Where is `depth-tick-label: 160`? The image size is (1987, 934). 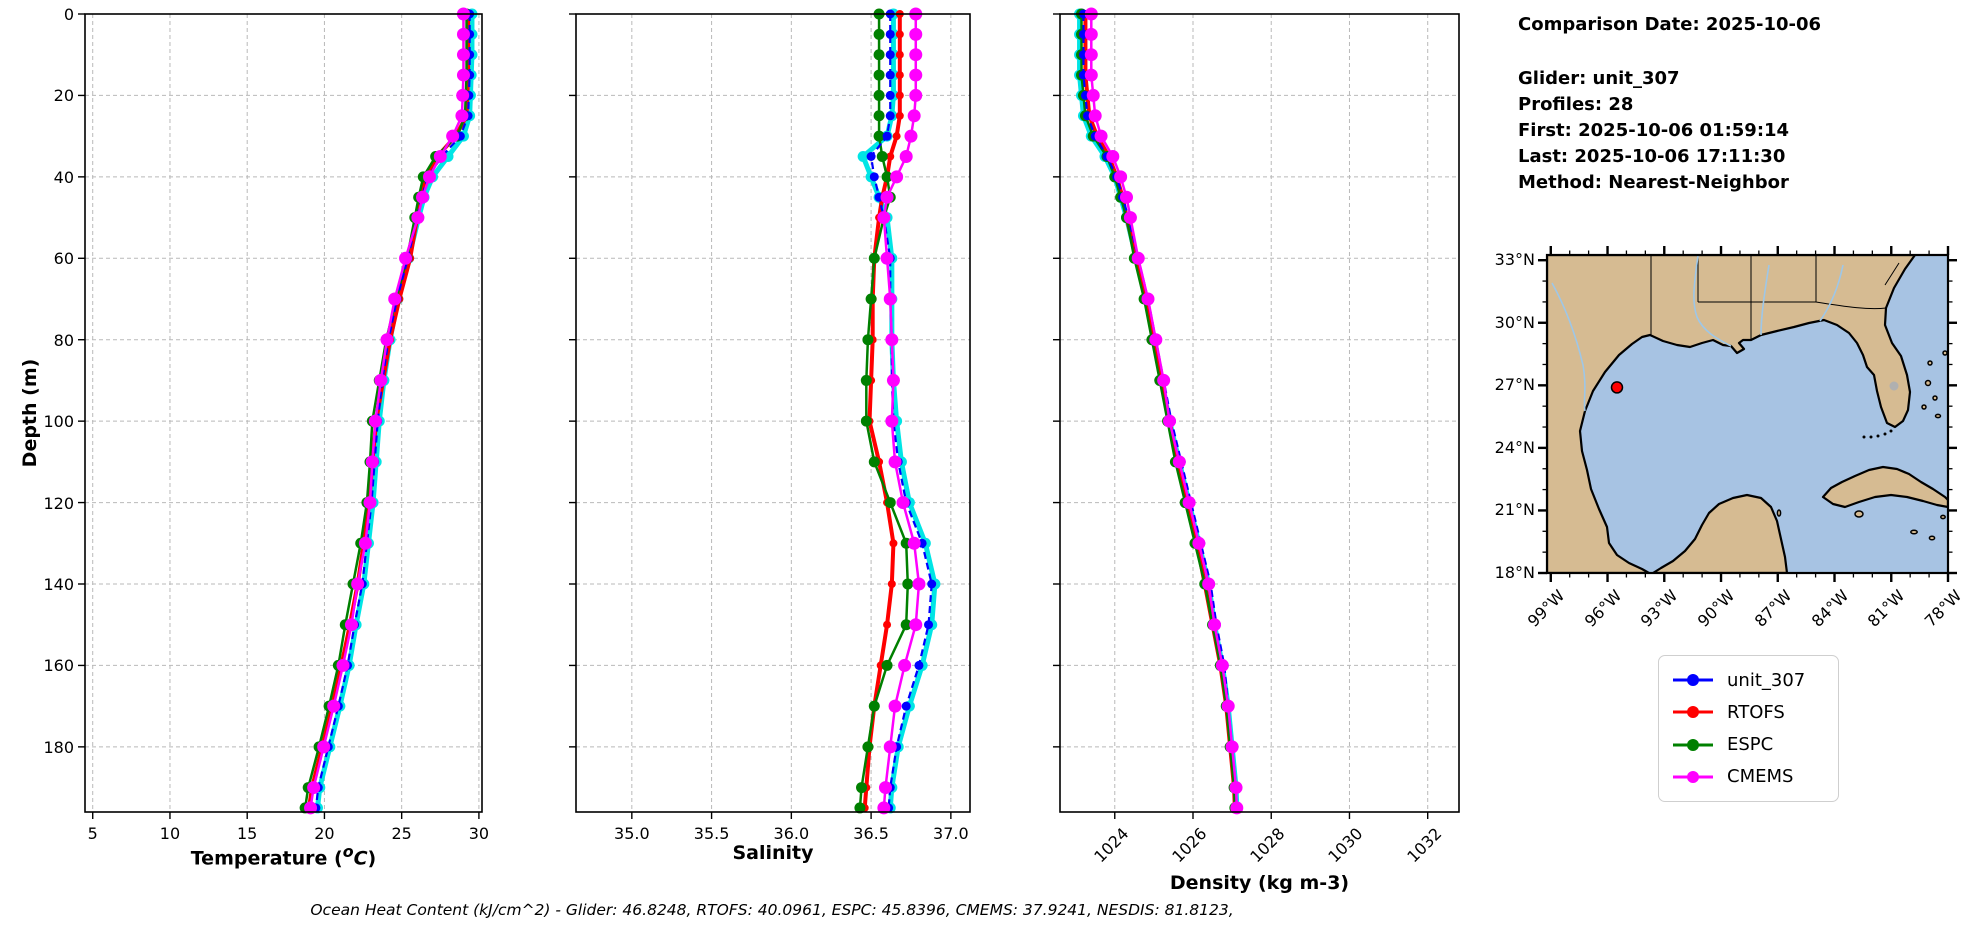 depth-tick-label: 160 is located at coordinates (58, 666).